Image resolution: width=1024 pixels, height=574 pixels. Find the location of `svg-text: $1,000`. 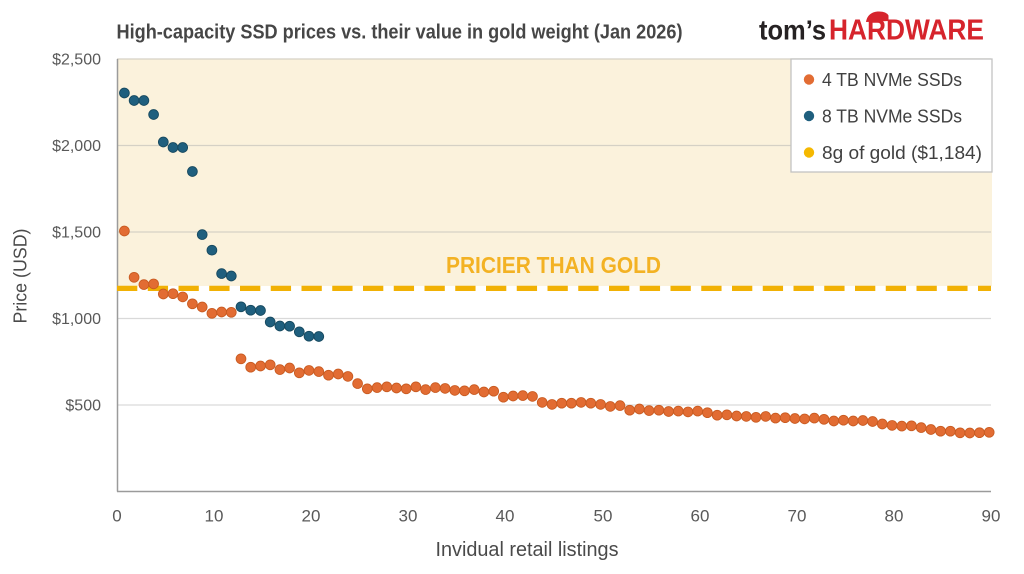

svg-text: $1,000 is located at coordinates (76, 319).